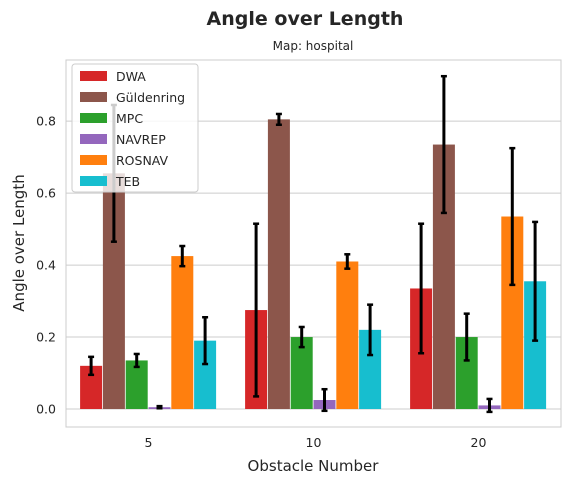 This screenshot has height=484, width=571. Describe the element at coordinates (19, 242) in the screenshot. I see `y-axis-label: Angle over Length` at that location.